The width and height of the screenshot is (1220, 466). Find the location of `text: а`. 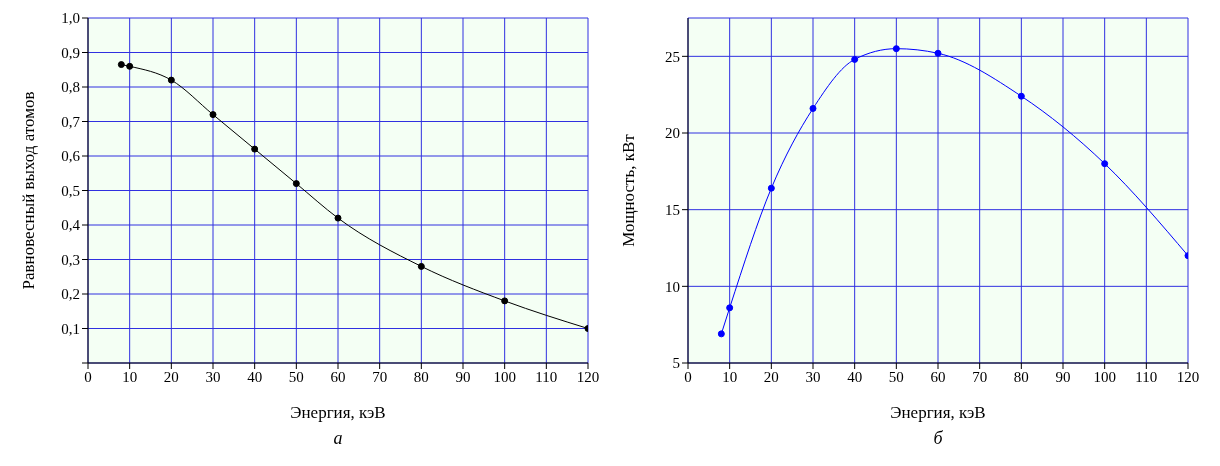

text: а is located at coordinates (338, 438).